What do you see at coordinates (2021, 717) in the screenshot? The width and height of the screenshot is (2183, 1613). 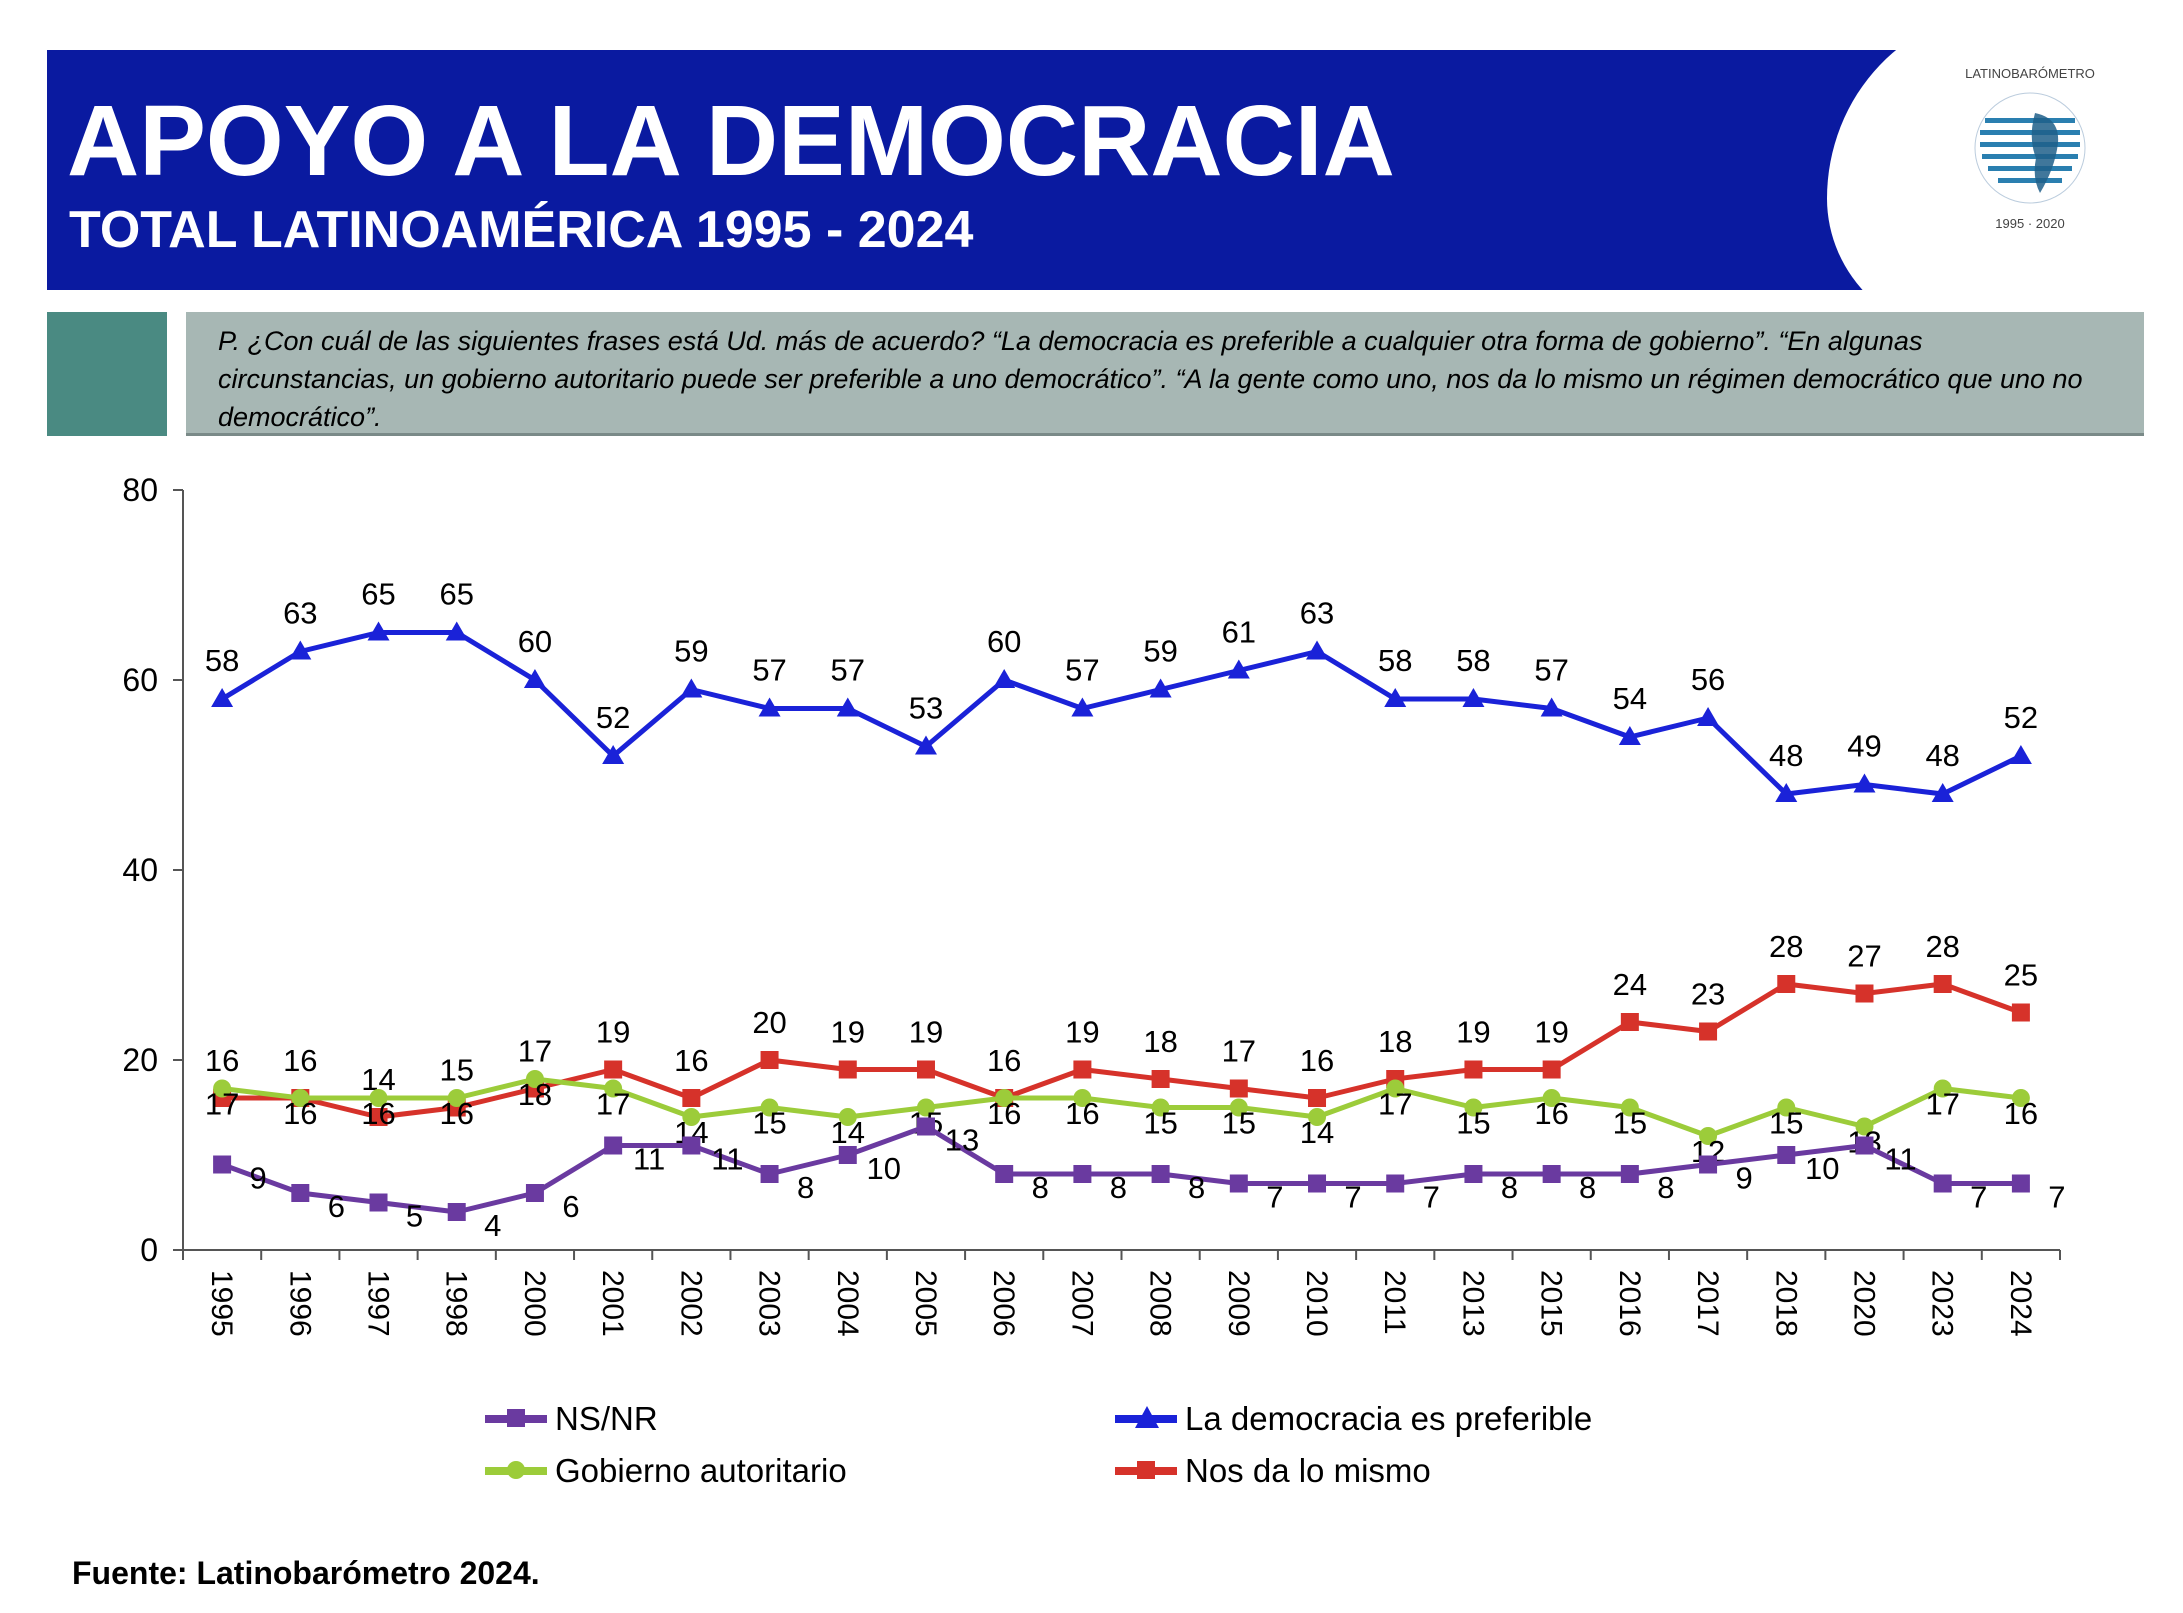 I see `data-label: 52` at bounding box center [2021, 717].